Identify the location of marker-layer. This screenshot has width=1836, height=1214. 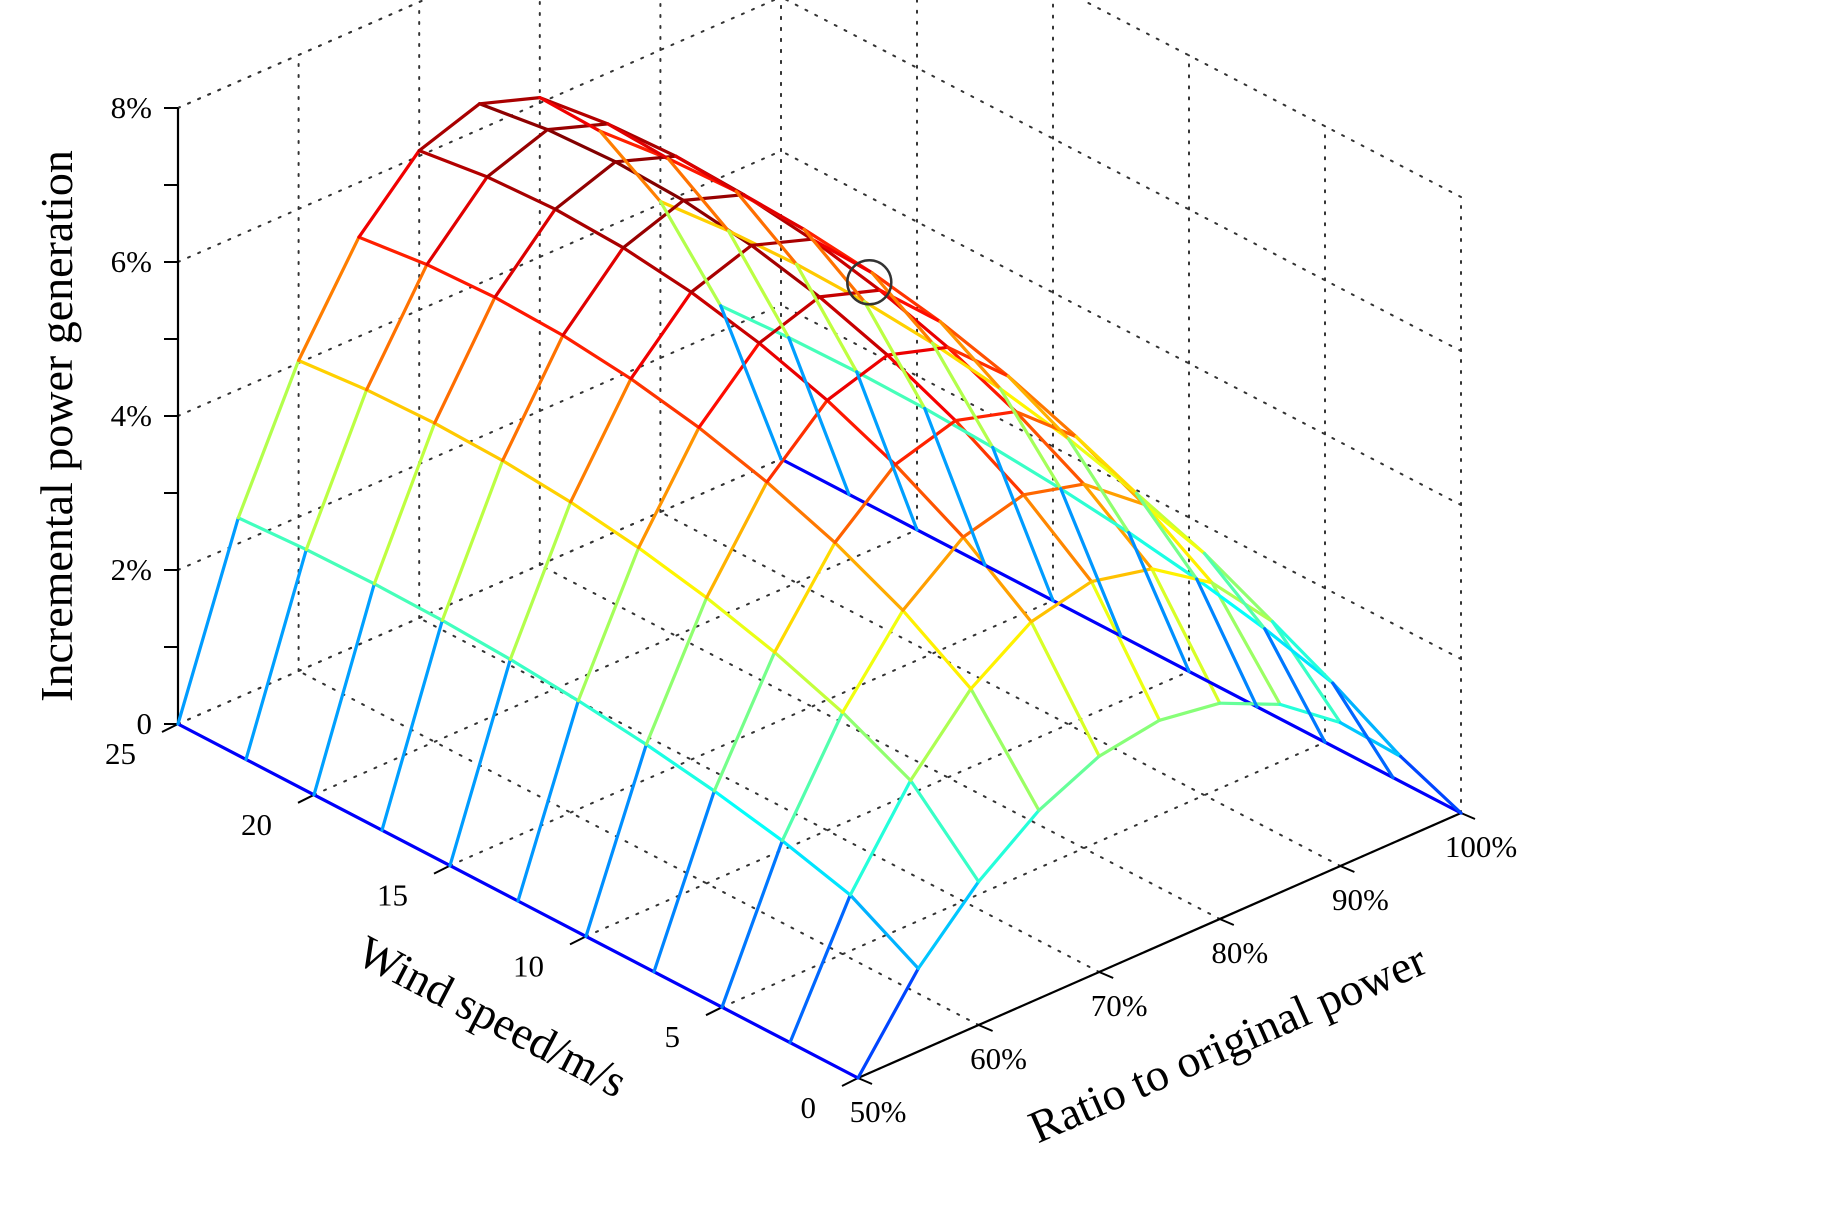
(869, 282).